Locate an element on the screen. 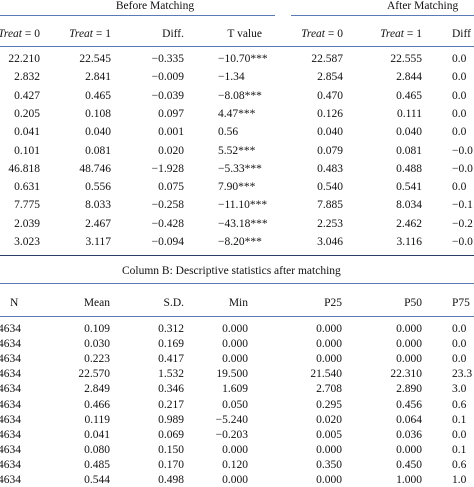 This screenshot has height=487, width=474. panel-b-cell-mean: 0.030 is located at coordinates (97, 344).